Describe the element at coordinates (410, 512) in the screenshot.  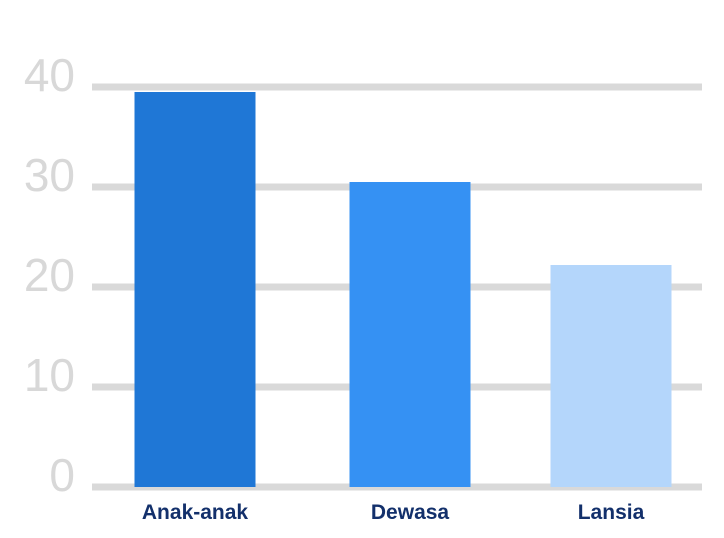
I see `x-category-label: Dewasa` at that location.